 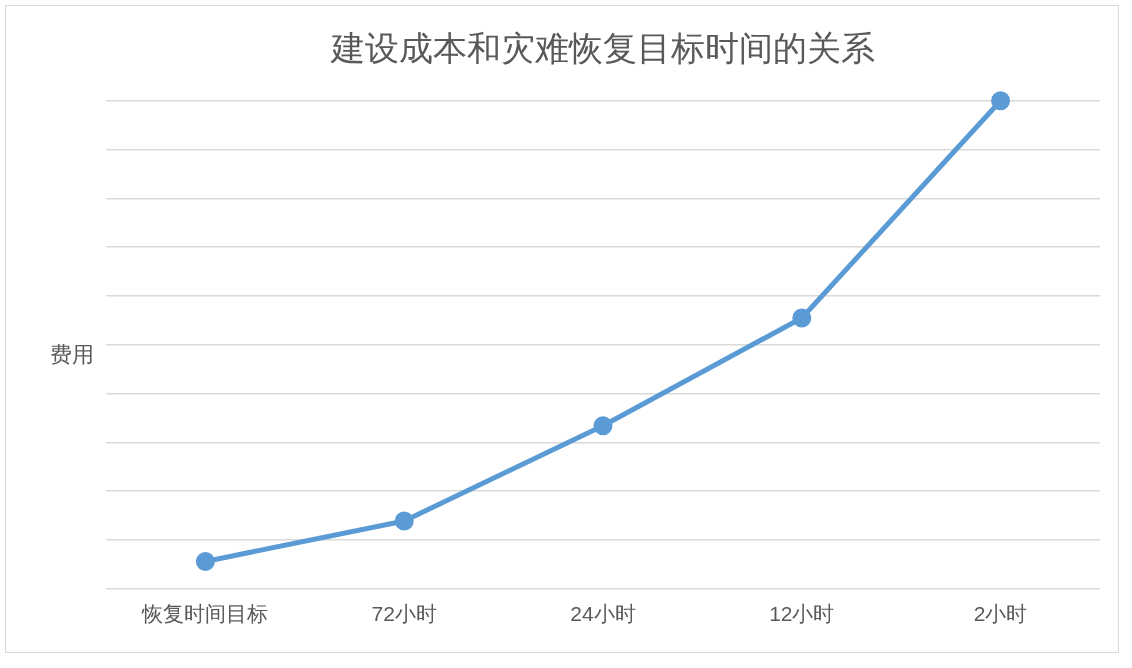 I want to click on x-tick-label: 12小时, so click(x=802, y=614).